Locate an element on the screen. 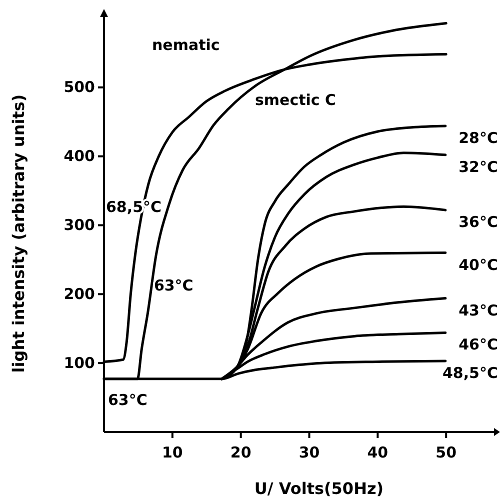 The image size is (500, 504). series-label: 40°C is located at coordinates (478, 265).